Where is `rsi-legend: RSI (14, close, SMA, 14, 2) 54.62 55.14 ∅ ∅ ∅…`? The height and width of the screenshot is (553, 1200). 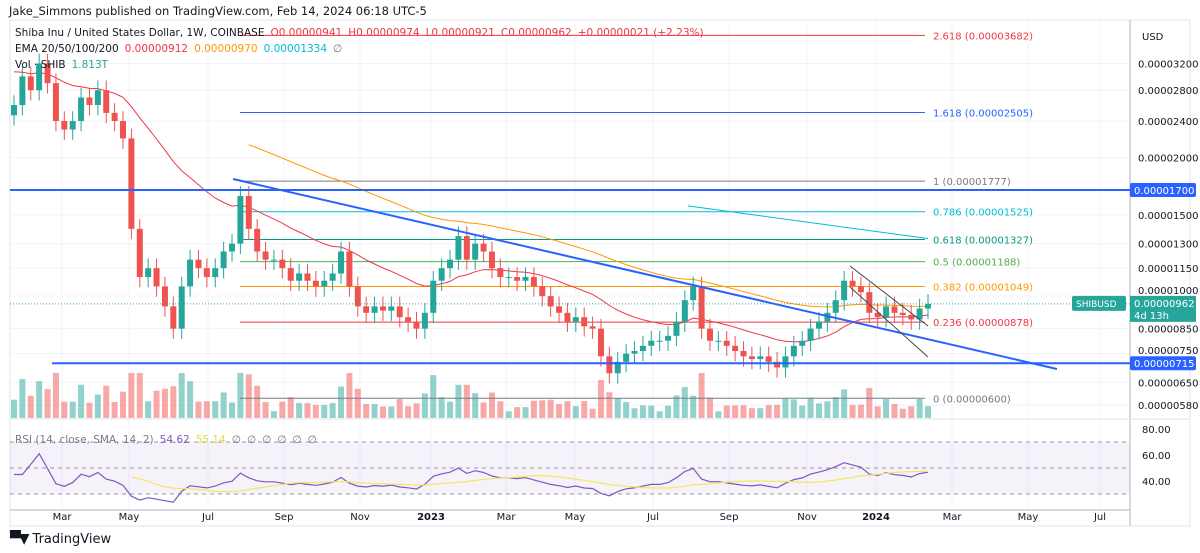
rsi-legend: RSI (14, close, SMA, 14, 2) 54.62 55.14 ∅ ∅ ∅… is located at coordinates (169, 440).